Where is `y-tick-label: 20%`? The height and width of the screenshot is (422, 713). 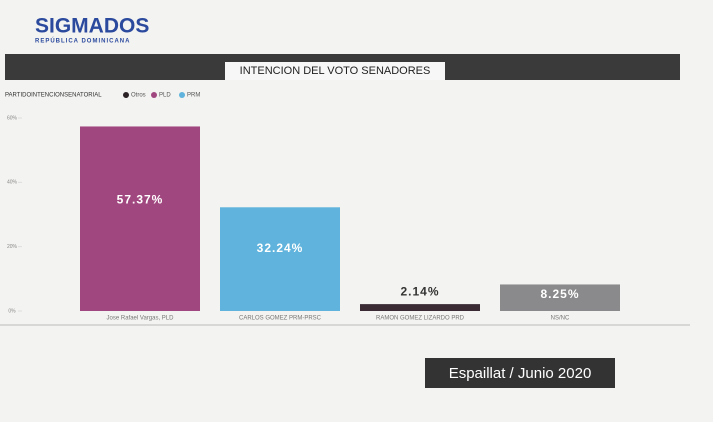 y-tick-label: 20% is located at coordinates (12, 247).